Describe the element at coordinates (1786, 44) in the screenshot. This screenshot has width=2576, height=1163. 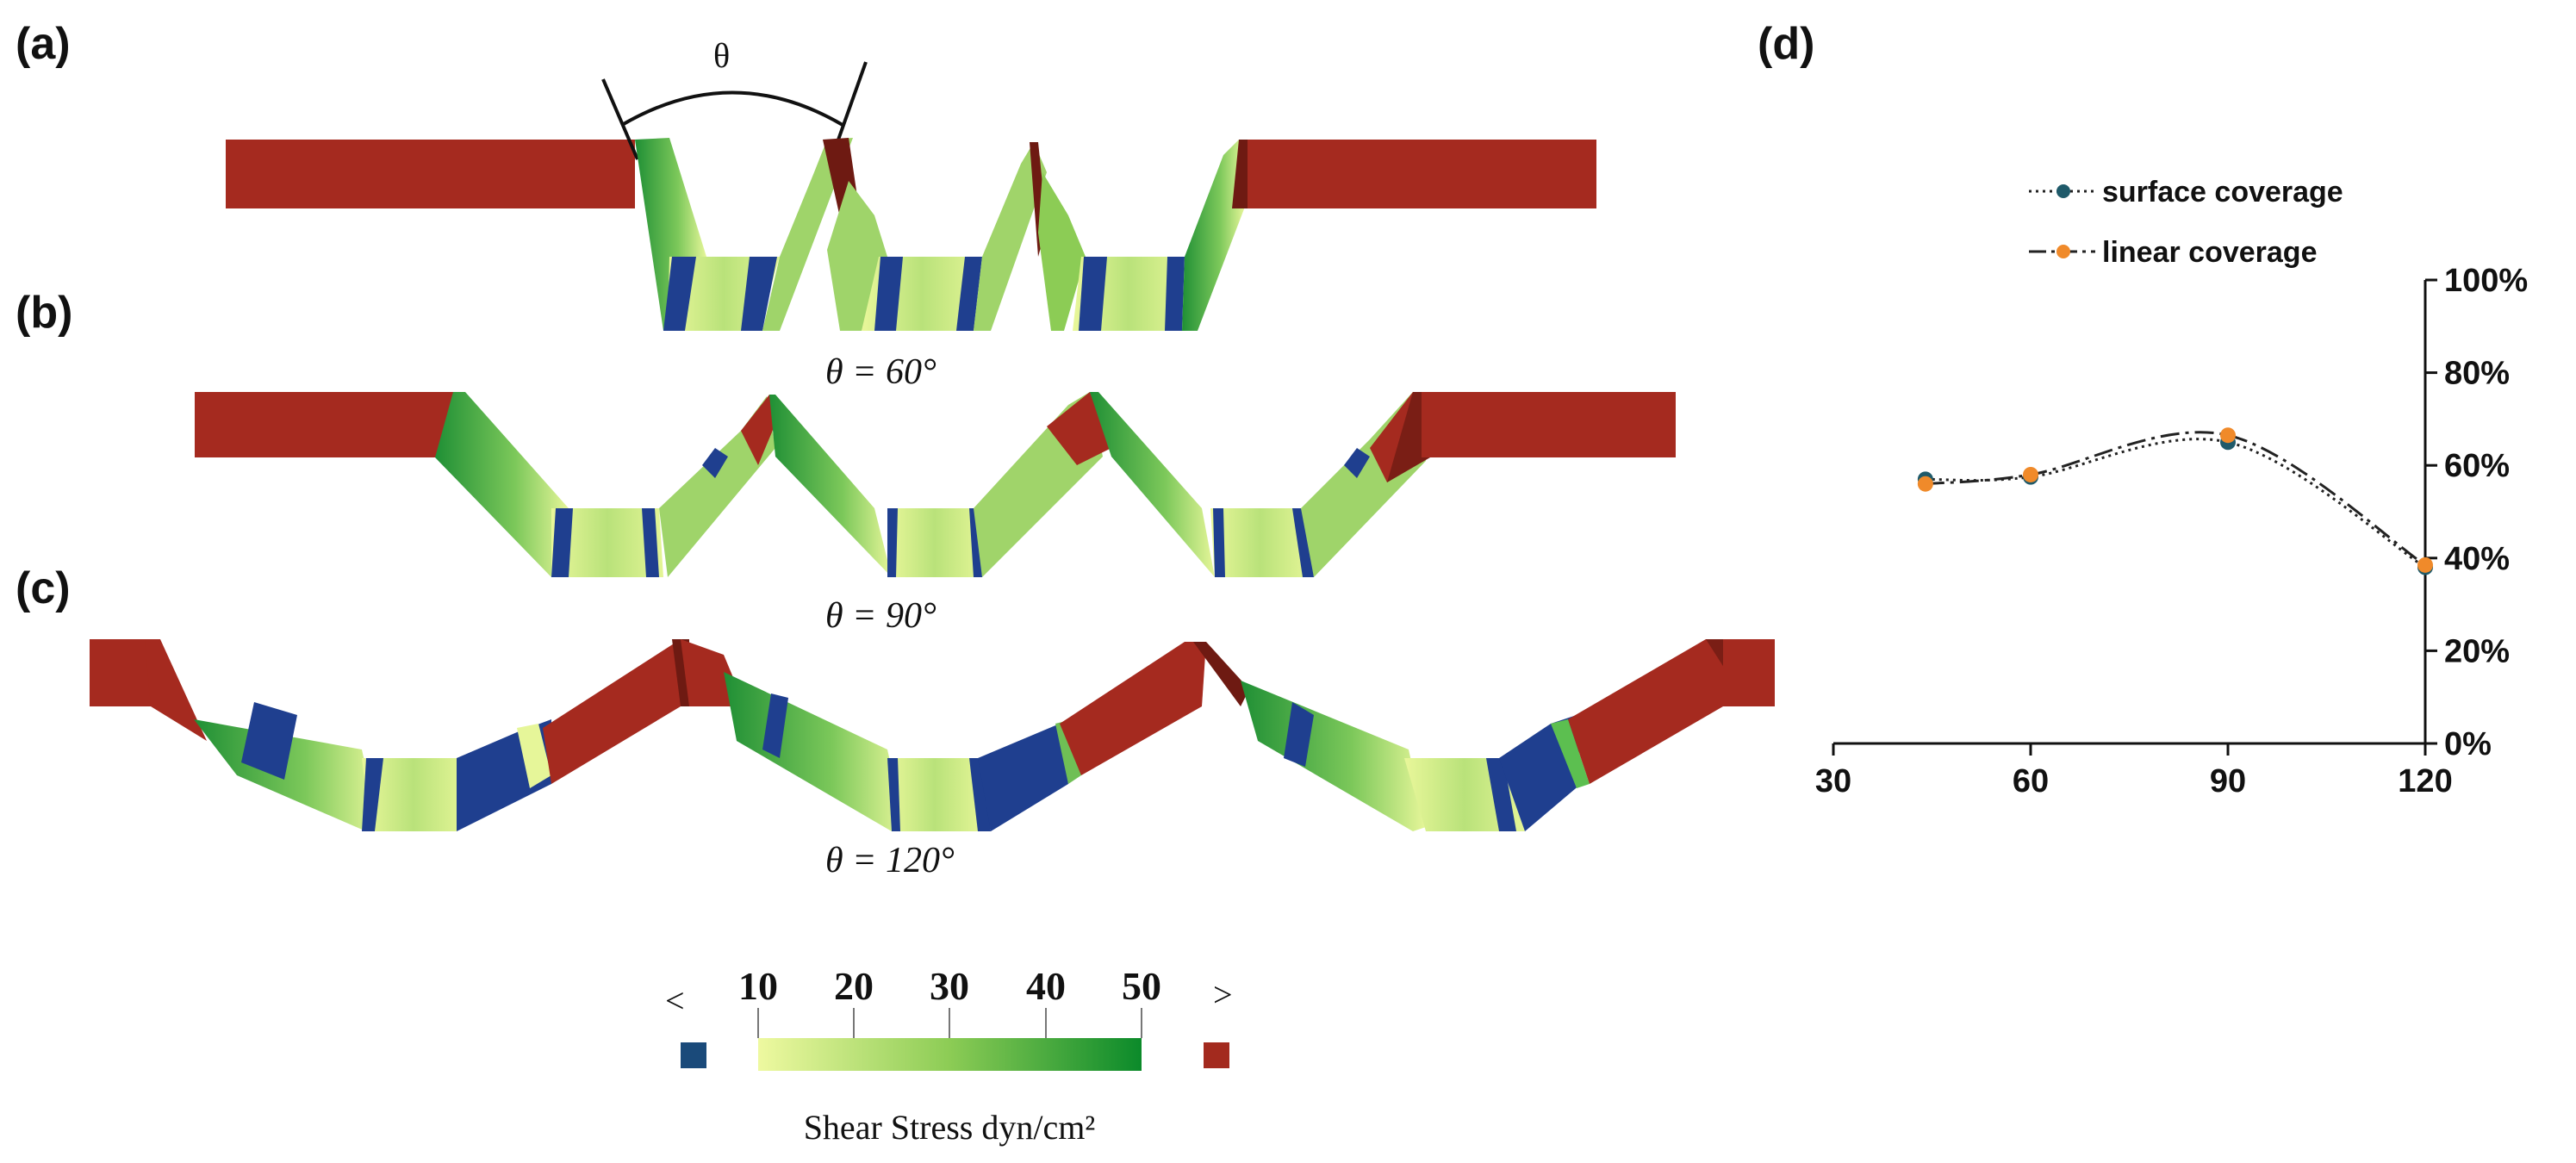
I see `panel-label-d: (d)` at that location.